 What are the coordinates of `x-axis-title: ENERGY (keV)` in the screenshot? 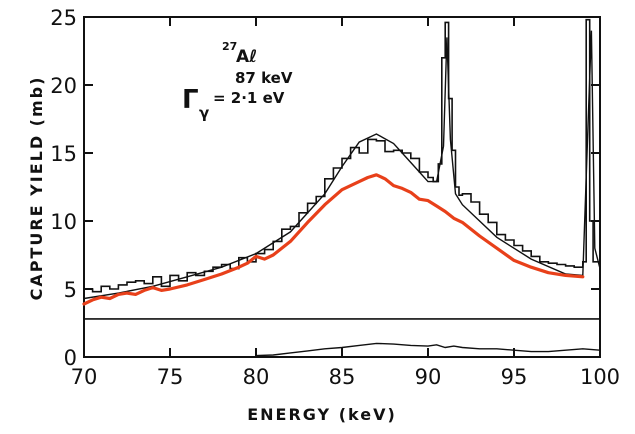 It's located at (322, 414).